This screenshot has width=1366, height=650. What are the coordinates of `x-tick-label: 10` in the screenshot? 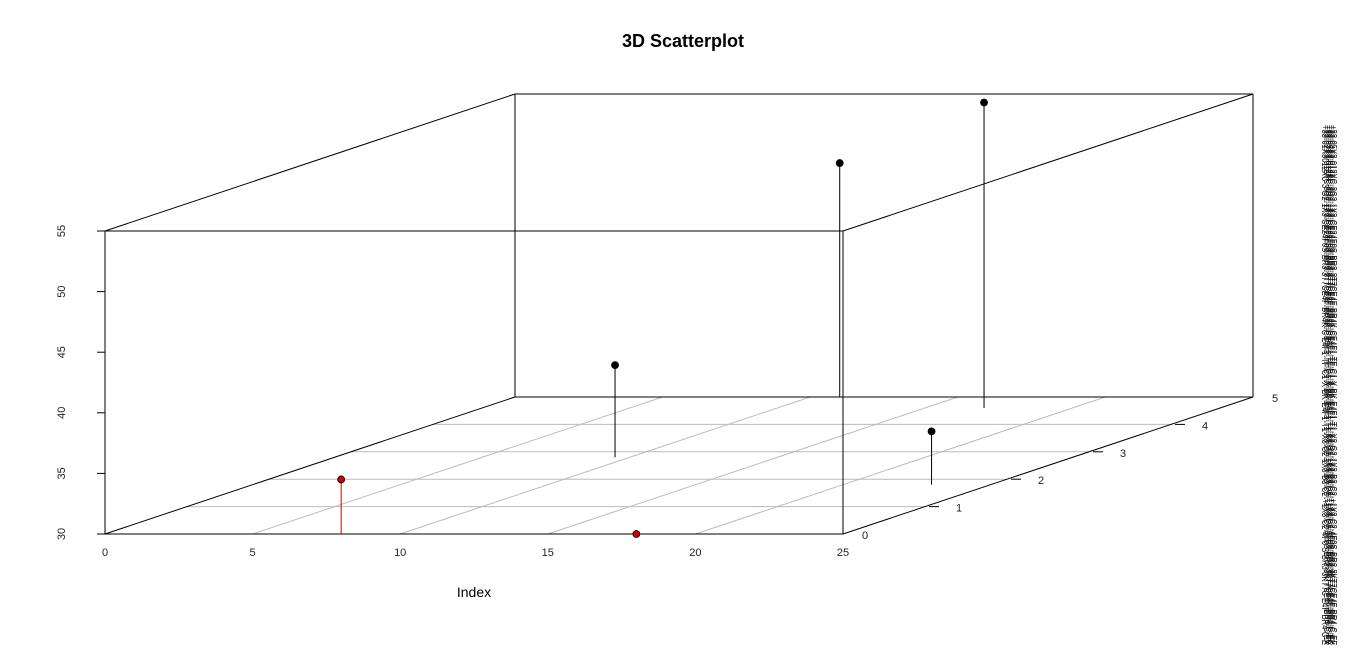 It's located at (400, 553).